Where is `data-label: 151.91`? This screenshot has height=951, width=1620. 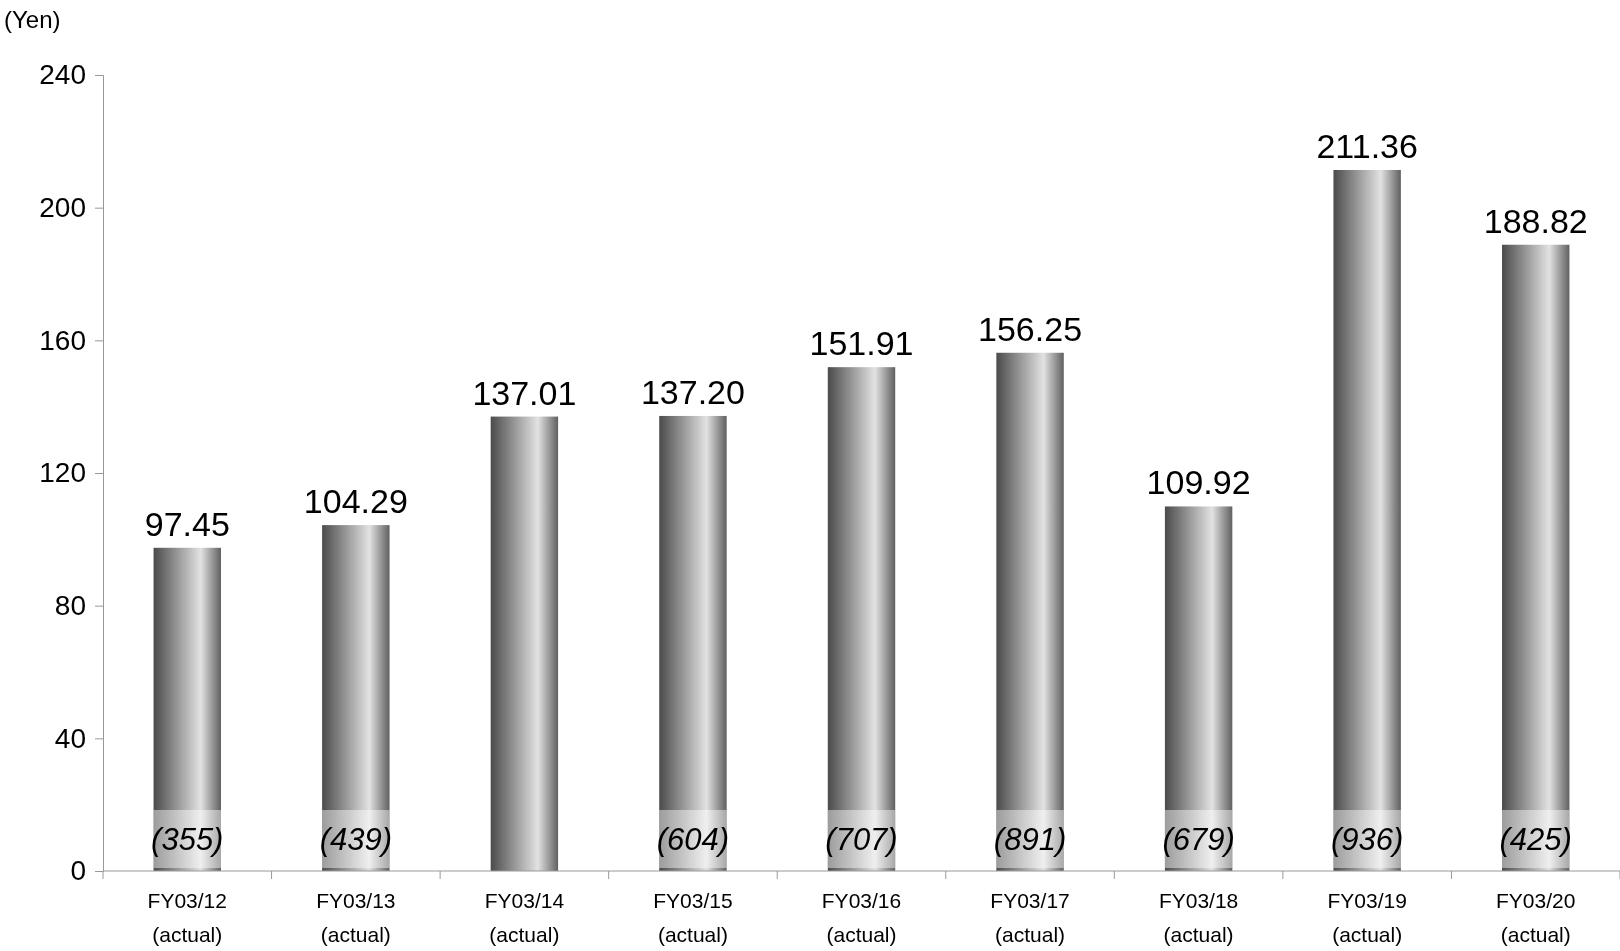 data-label: 151.91 is located at coordinates (861, 343).